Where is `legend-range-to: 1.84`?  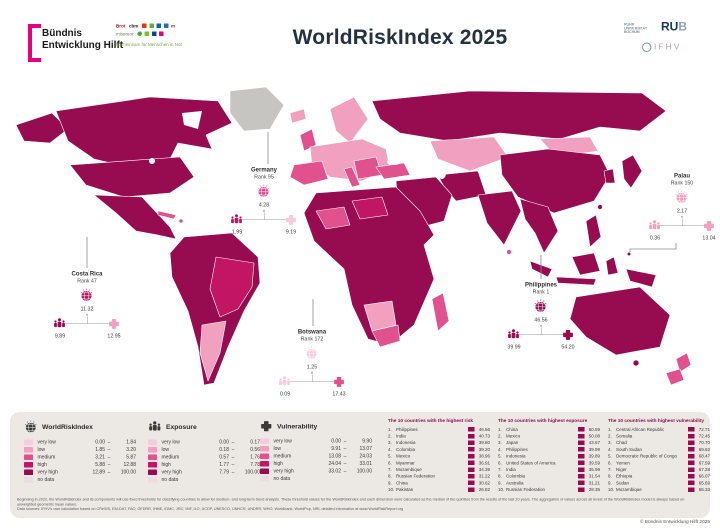
legend-range-to: 1.84 is located at coordinates (131, 442).